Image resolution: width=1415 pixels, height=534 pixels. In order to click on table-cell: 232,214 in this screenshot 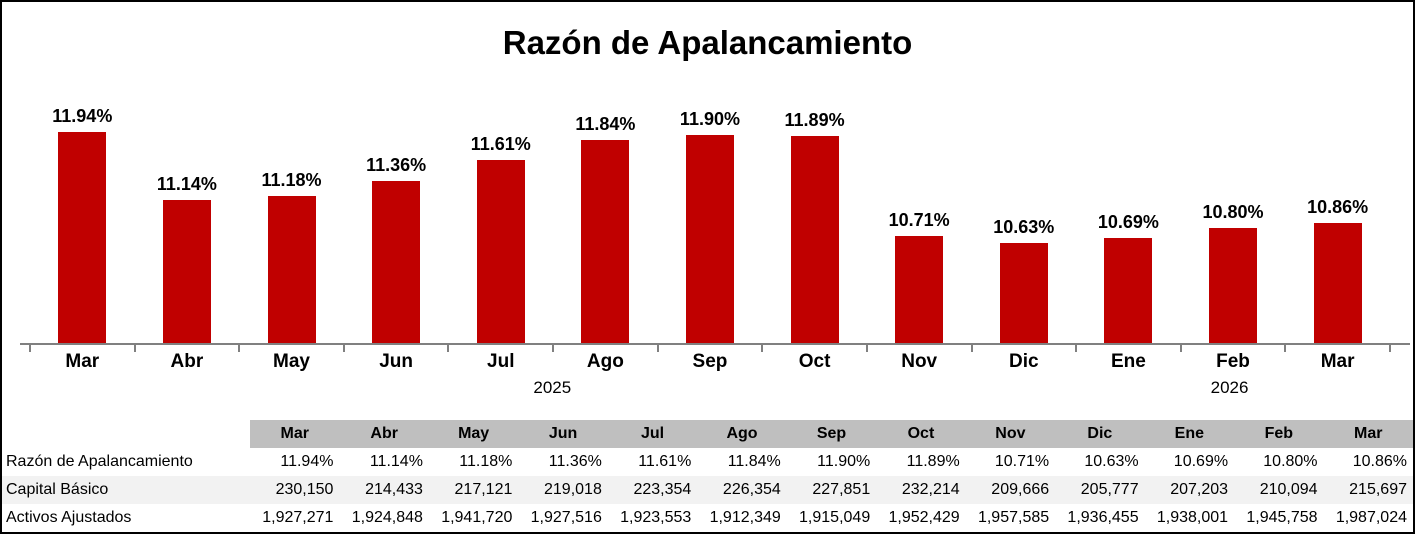, I will do `click(921, 490)`.